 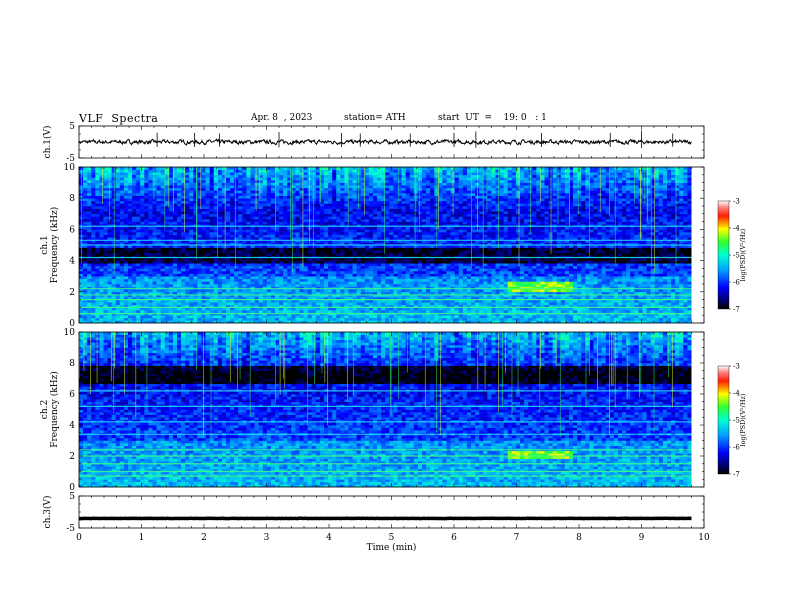 I want to click on x-tick-label: 10, so click(x=704, y=538).